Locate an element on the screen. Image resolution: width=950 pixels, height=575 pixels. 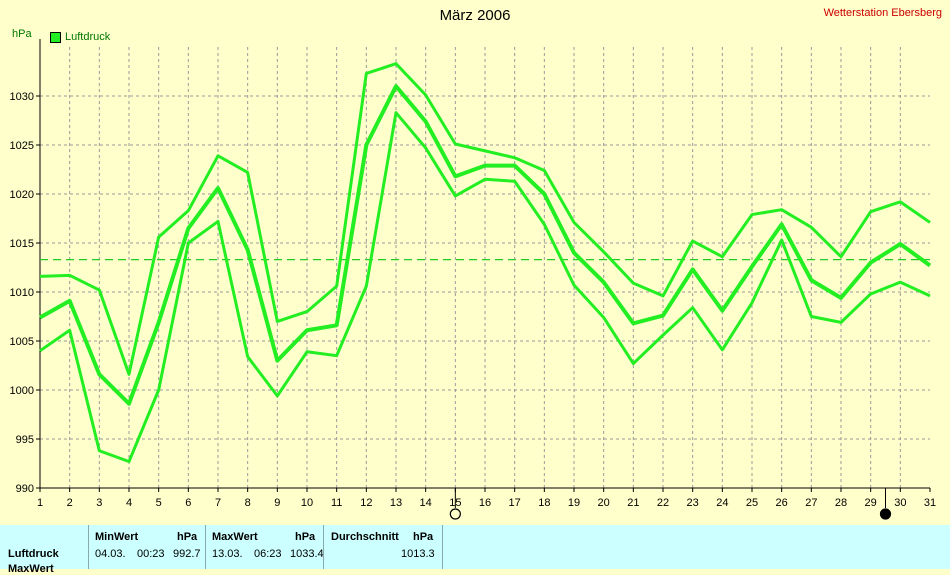
x-tick-label: 20 is located at coordinates (604, 503).